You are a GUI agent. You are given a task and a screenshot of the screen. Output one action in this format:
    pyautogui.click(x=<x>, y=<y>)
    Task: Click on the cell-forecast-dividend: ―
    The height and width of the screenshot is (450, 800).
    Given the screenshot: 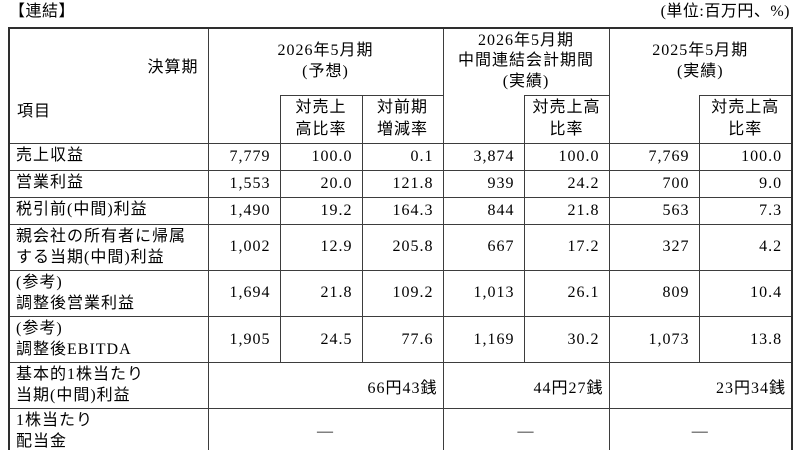 What is the action you would take?
    pyautogui.click(x=325, y=429)
    